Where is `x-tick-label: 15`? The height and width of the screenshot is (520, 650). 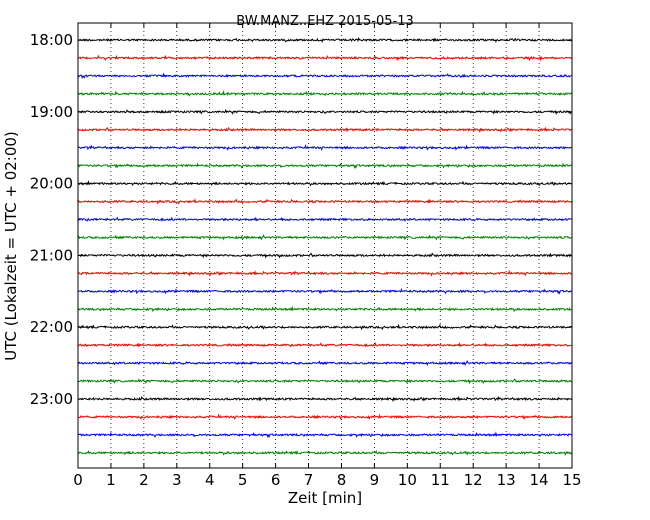 x-tick-label: 15 is located at coordinates (571, 480).